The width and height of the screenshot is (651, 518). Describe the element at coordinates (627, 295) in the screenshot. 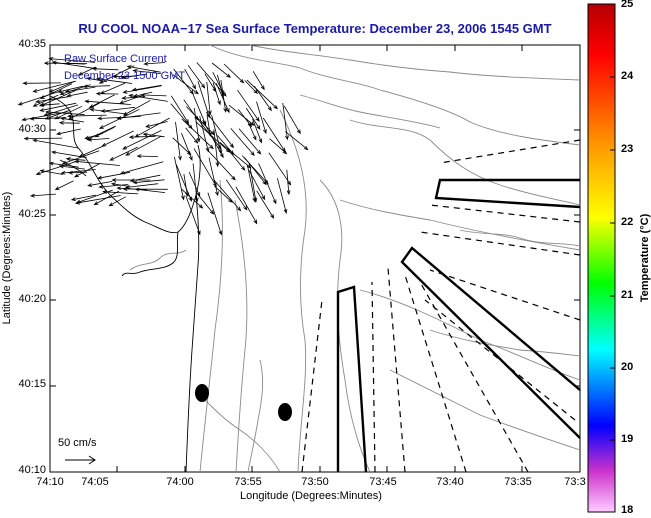

I see `colorbar-tick-label: 21` at that location.